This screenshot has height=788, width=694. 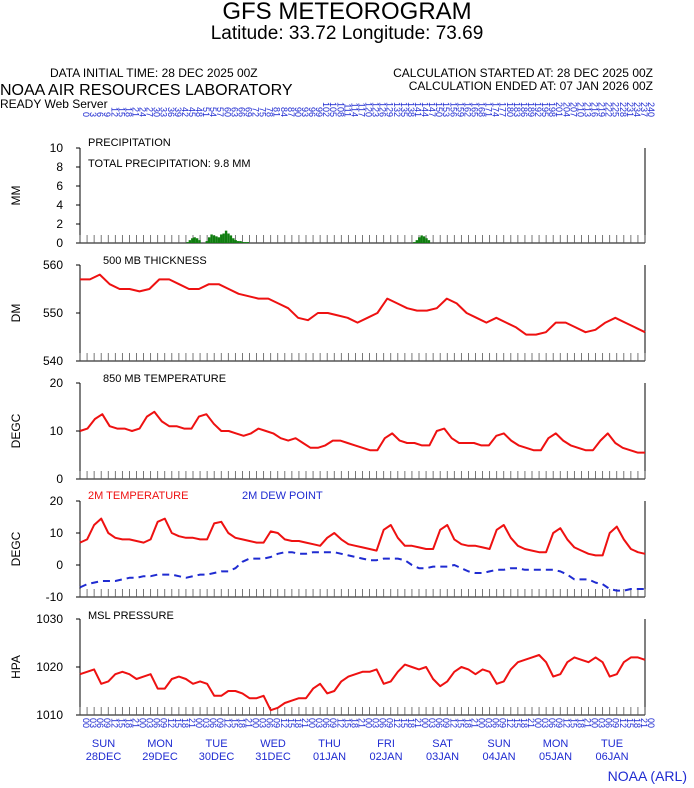 I want to click on series-title-dew-point: 2M DEW POINT, so click(x=282, y=496).